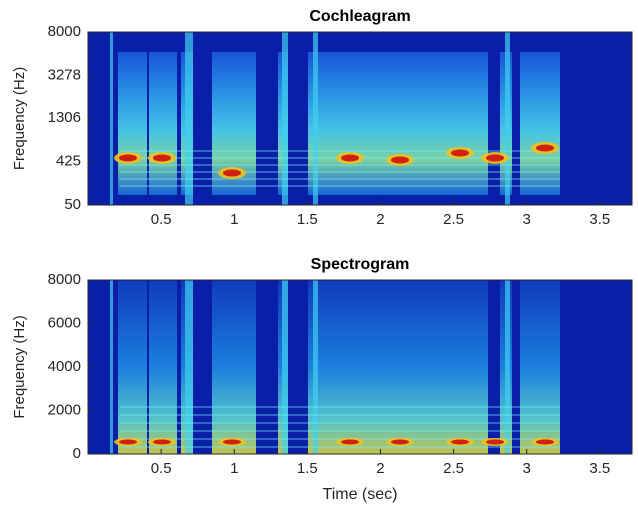 The image size is (638, 510). What do you see at coordinates (64, 409) in the screenshot?
I see `y-tick-label: 2000` at bounding box center [64, 409].